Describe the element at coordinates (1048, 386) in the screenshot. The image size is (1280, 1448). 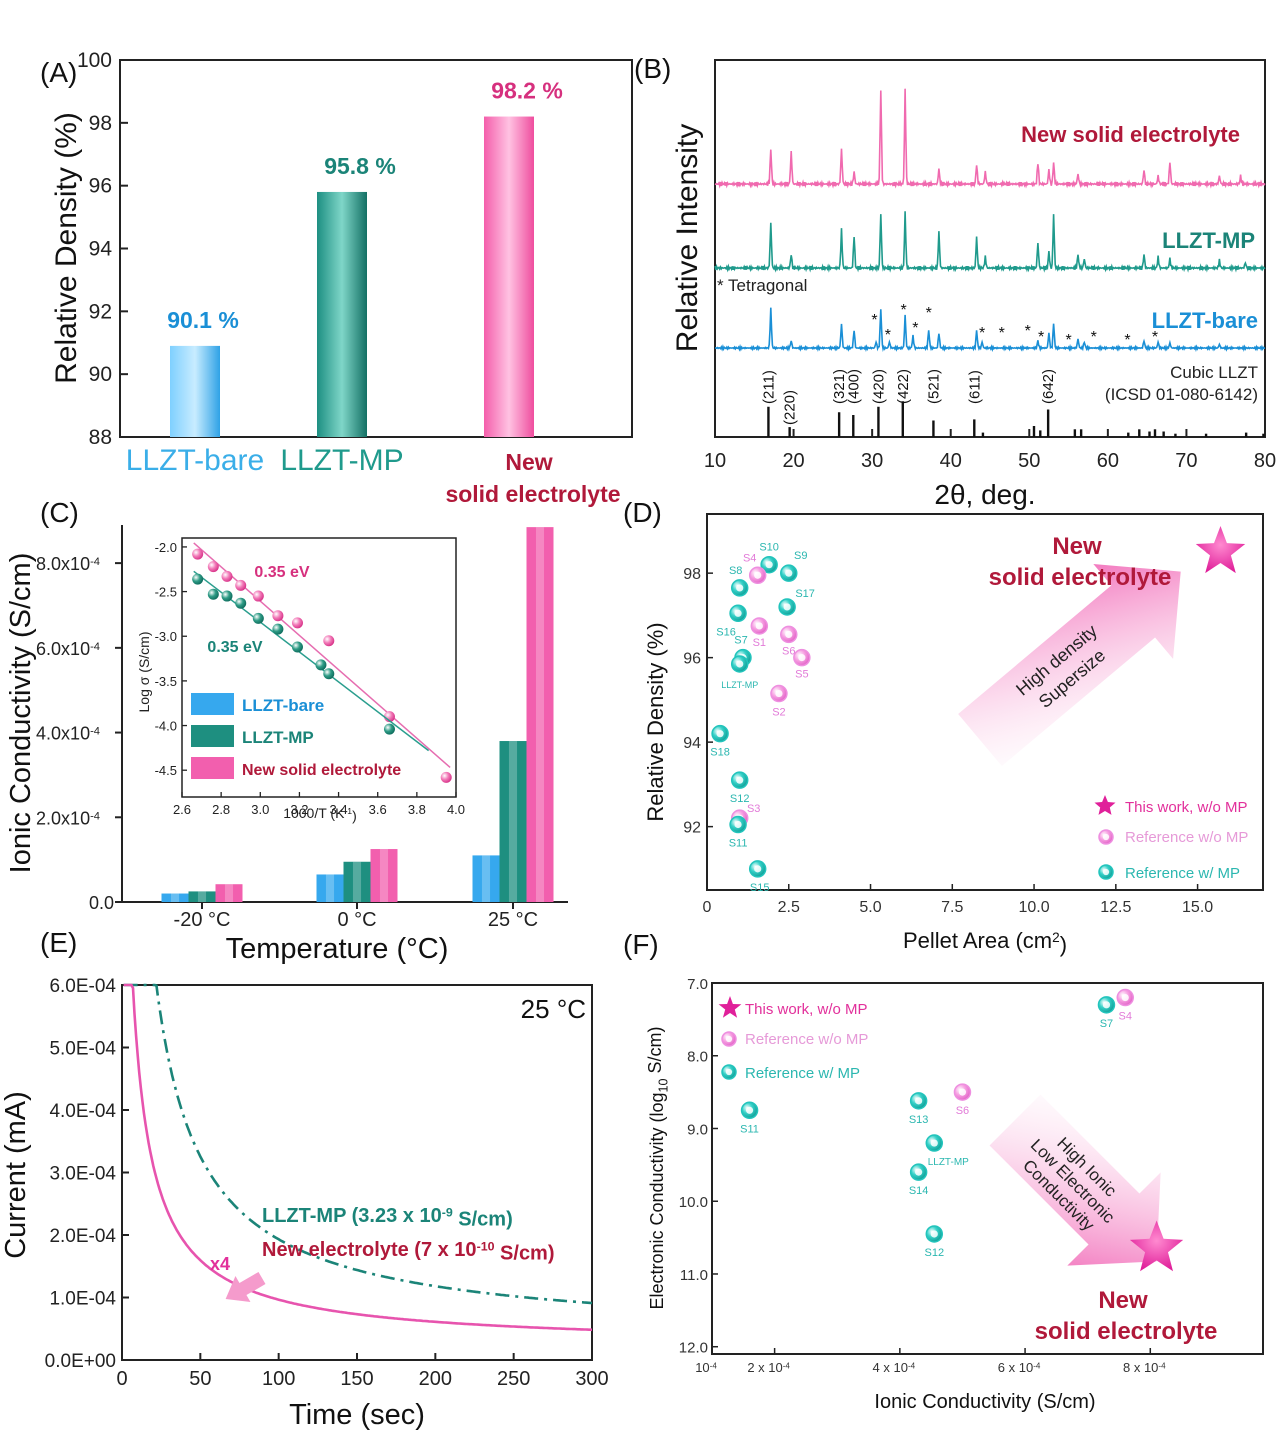
I see `miller-index-label: (642)` at that location.